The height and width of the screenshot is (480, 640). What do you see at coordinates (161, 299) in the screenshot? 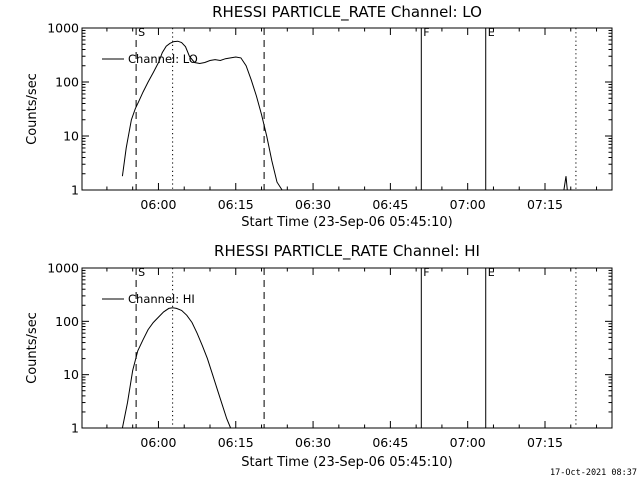
I see `legend-label: Channel: HI` at bounding box center [161, 299].